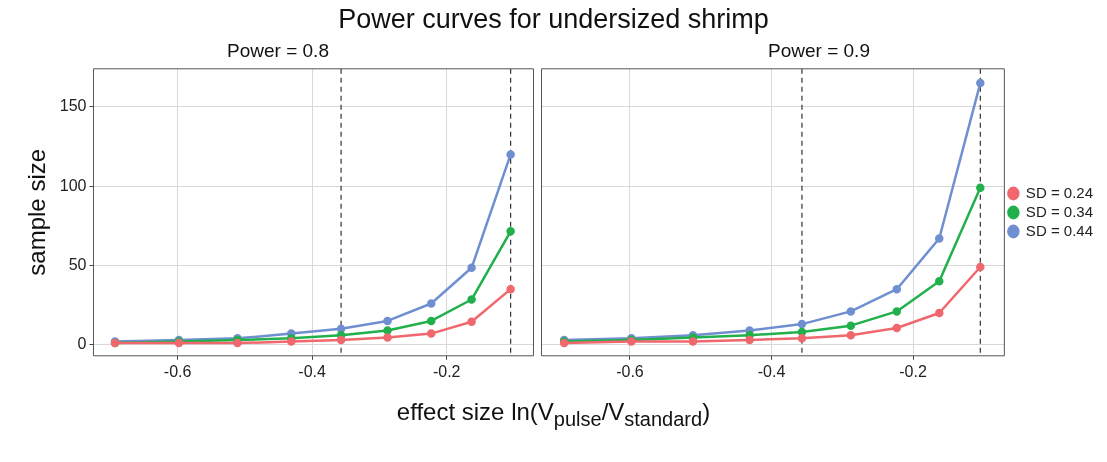  Describe the element at coordinates (82, 344) in the screenshot. I see `y-tick-label: 0` at that location.